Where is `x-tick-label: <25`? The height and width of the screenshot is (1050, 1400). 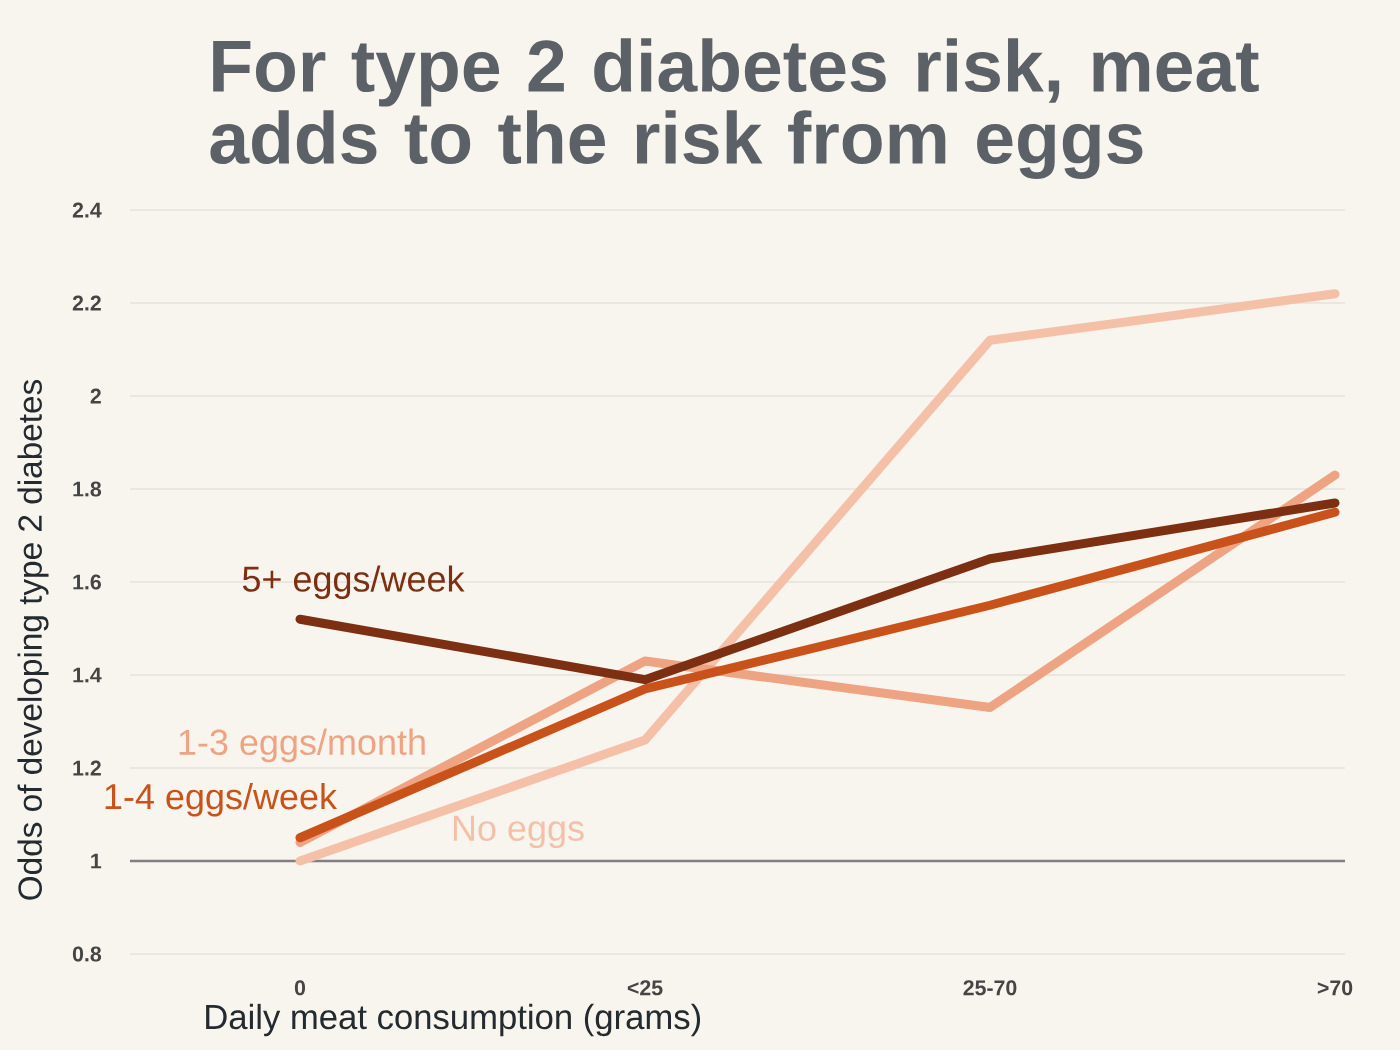 x-tick-label: <25 is located at coordinates (645, 988).